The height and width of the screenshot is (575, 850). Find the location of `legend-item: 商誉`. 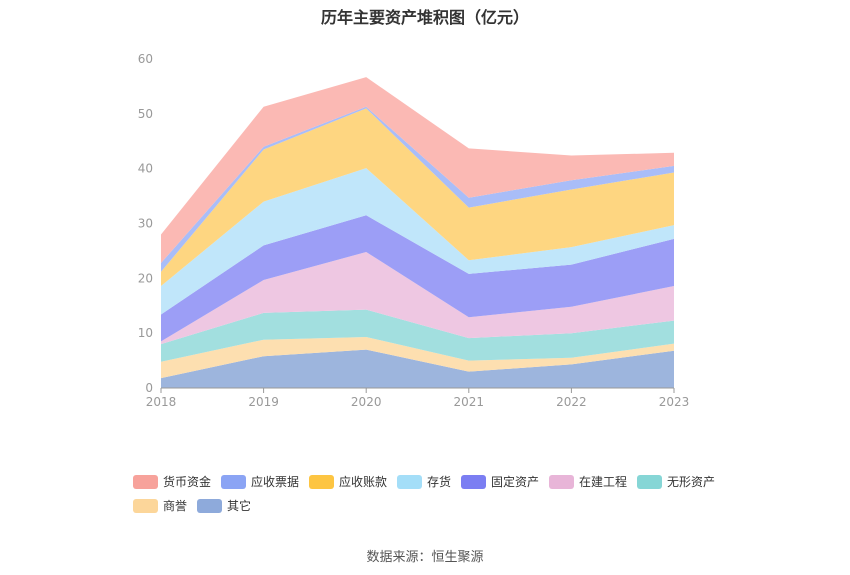

legend-item: 商誉 is located at coordinates (160, 505).